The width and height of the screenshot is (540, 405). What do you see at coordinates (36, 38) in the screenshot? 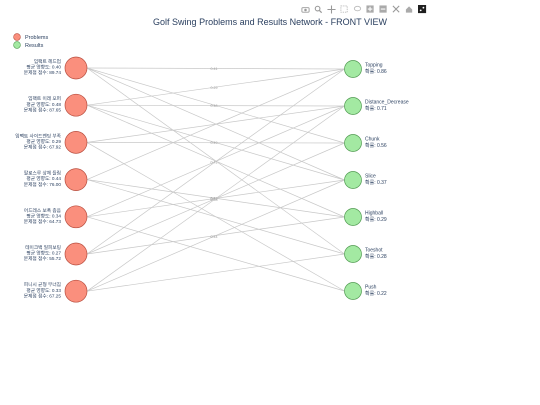
I see `legend-label-problems: Problems` at bounding box center [36, 38].